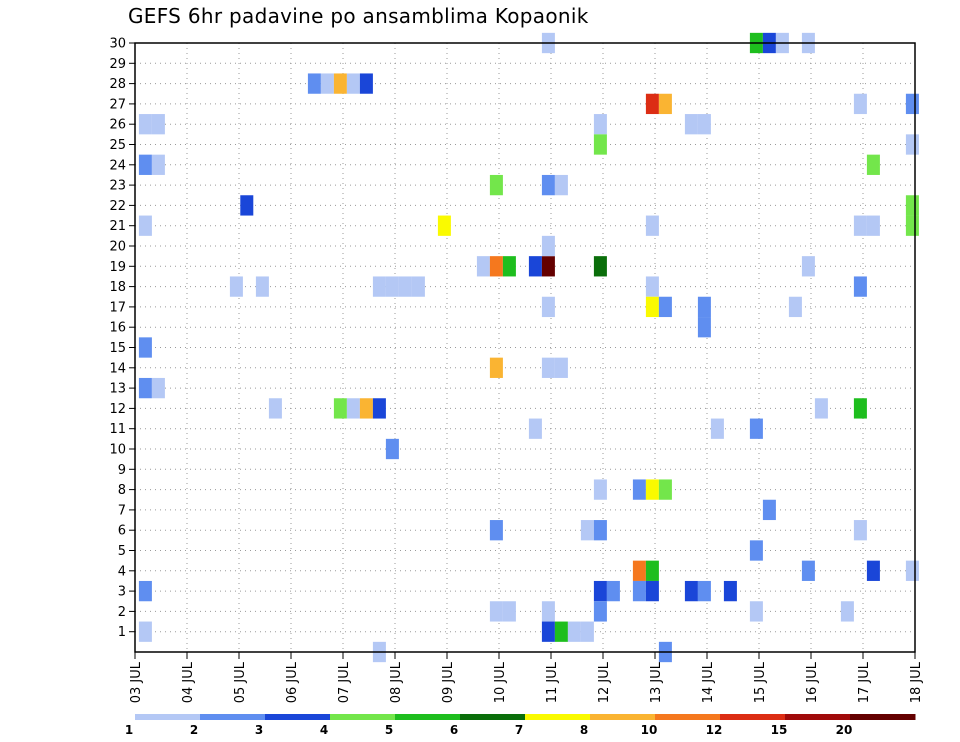 The width and height of the screenshot is (960, 742). What do you see at coordinates (136, 682) in the screenshot?
I see `x-tick-label: 03 JUL` at bounding box center [136, 682].